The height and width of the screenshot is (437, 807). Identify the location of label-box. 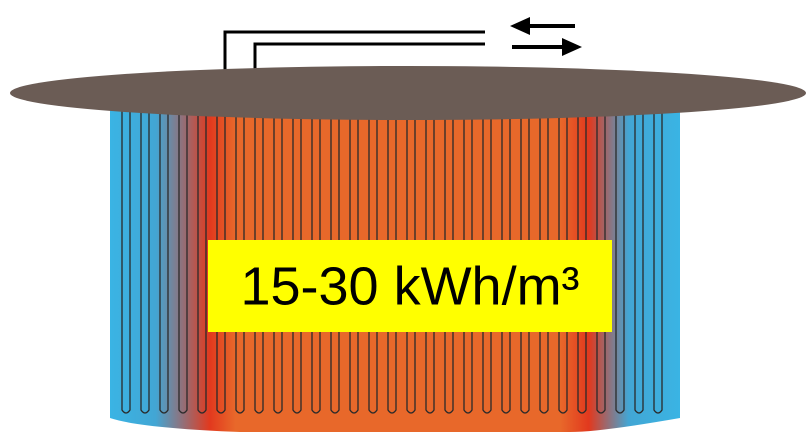
(410, 286).